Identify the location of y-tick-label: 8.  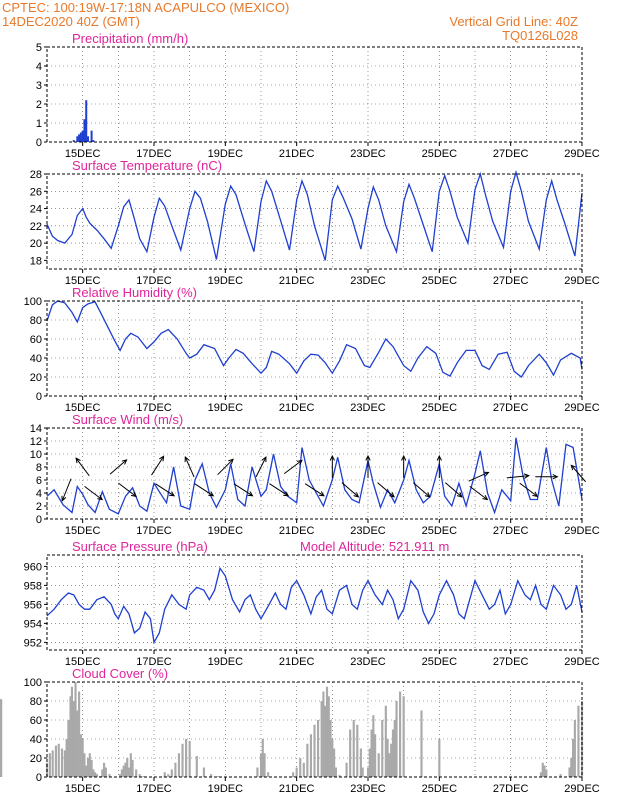
(39, 468).